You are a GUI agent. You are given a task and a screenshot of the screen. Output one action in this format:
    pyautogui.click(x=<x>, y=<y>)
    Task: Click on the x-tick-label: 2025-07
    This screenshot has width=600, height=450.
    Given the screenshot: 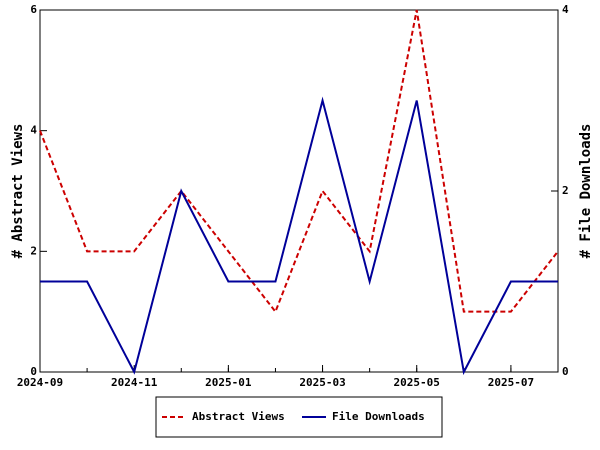 What is the action you would take?
    pyautogui.click(x=511, y=382)
    